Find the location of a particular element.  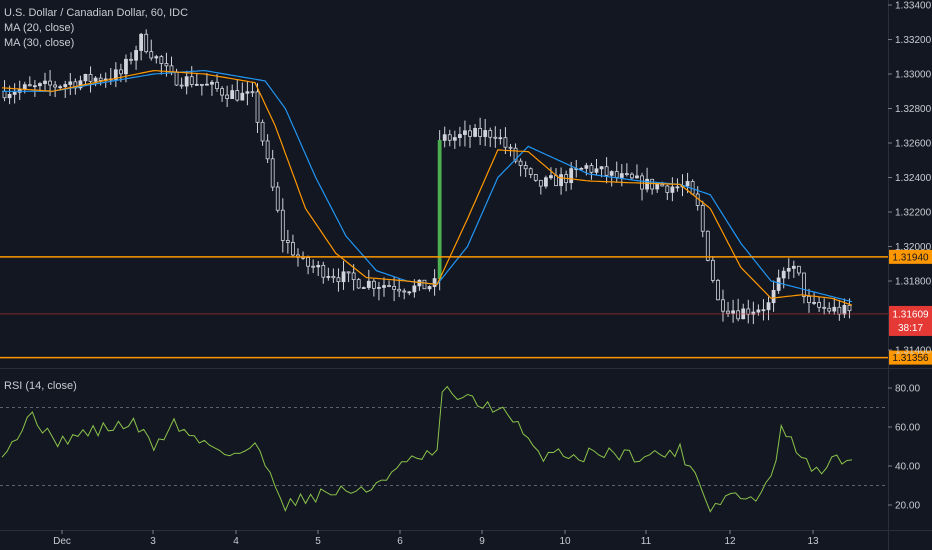

rsi-tick-label: 40.00 is located at coordinates (907, 467).